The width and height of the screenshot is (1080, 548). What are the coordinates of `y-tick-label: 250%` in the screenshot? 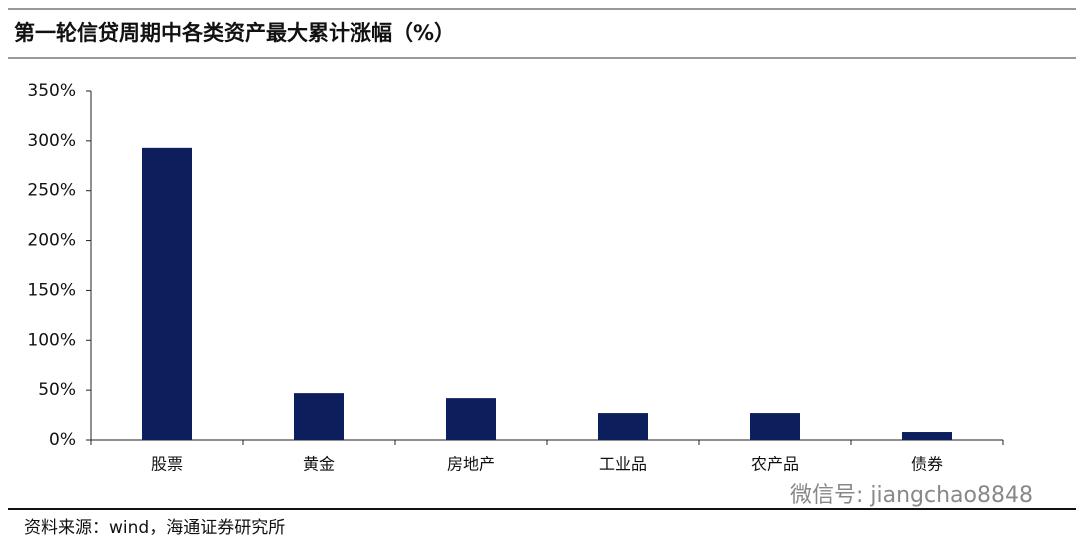 It's located at (51, 191).